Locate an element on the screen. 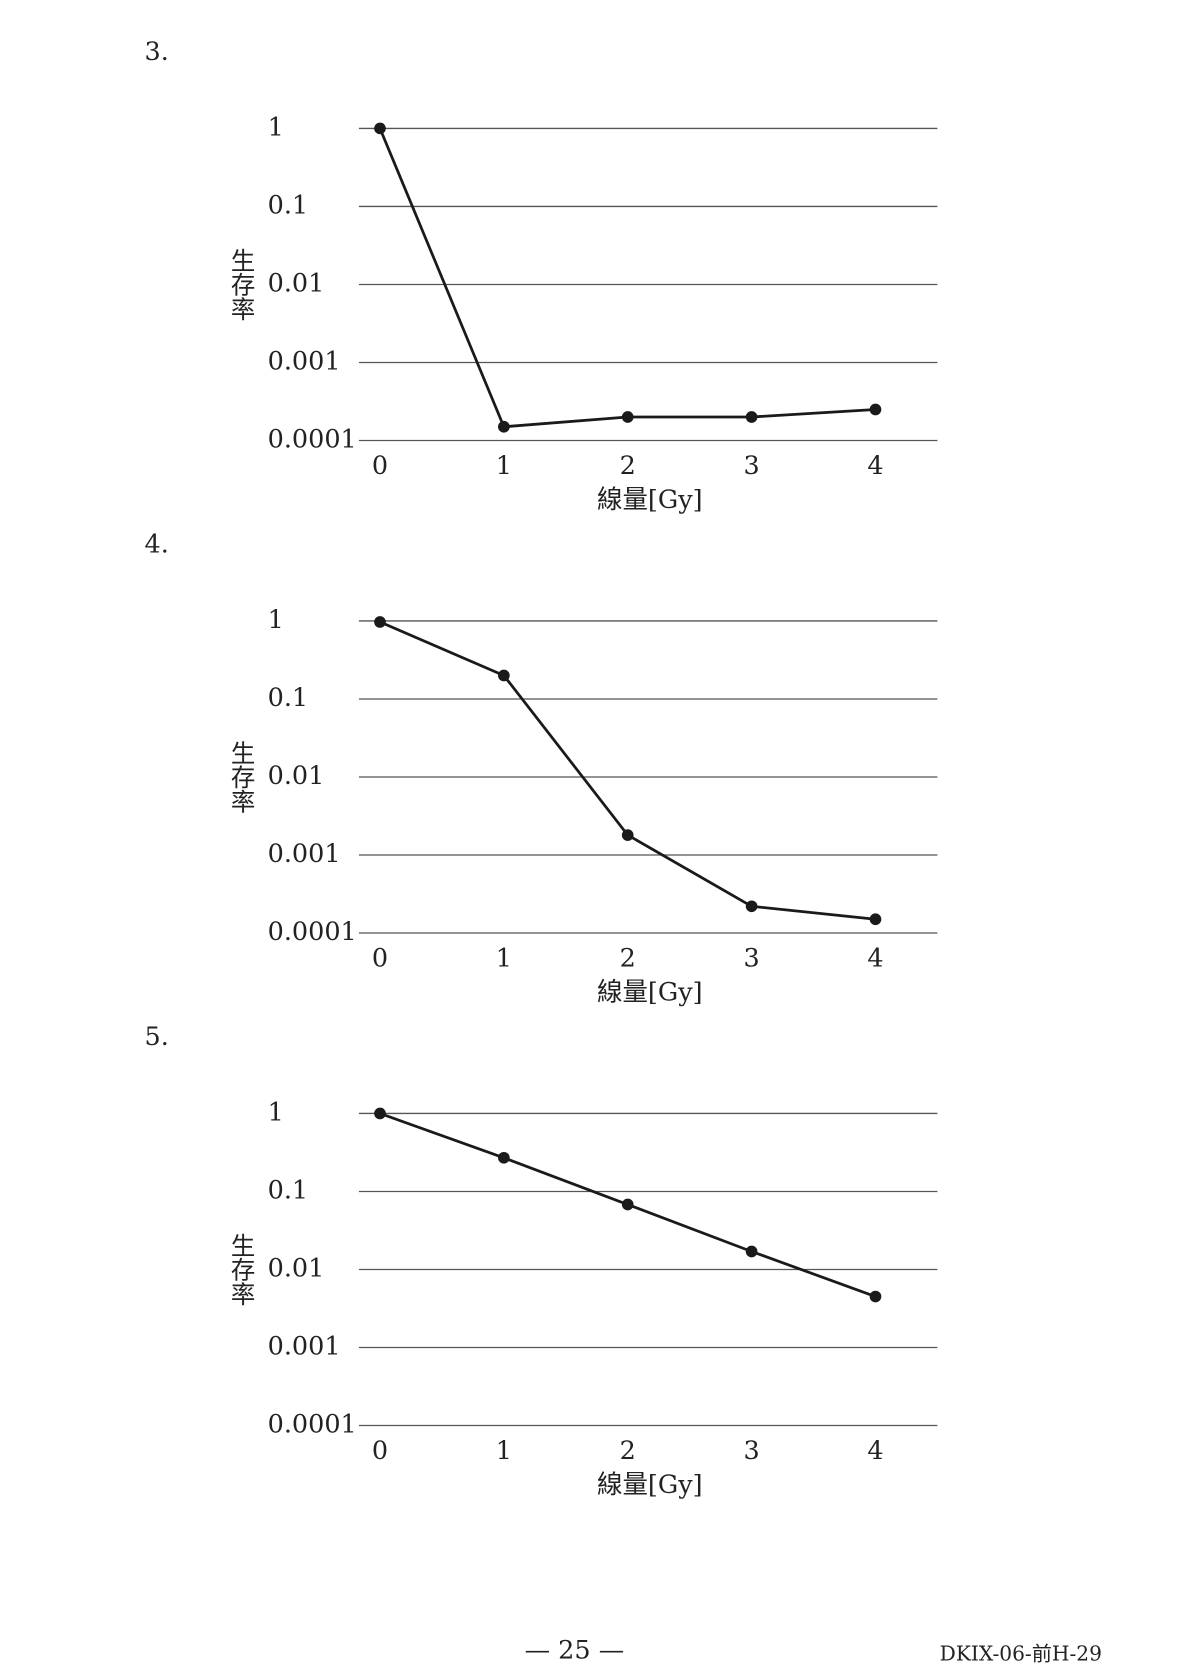 Image resolution: width=1204 pixels, height=1676 pixels. chart-label: 5. is located at coordinates (157, 1037).